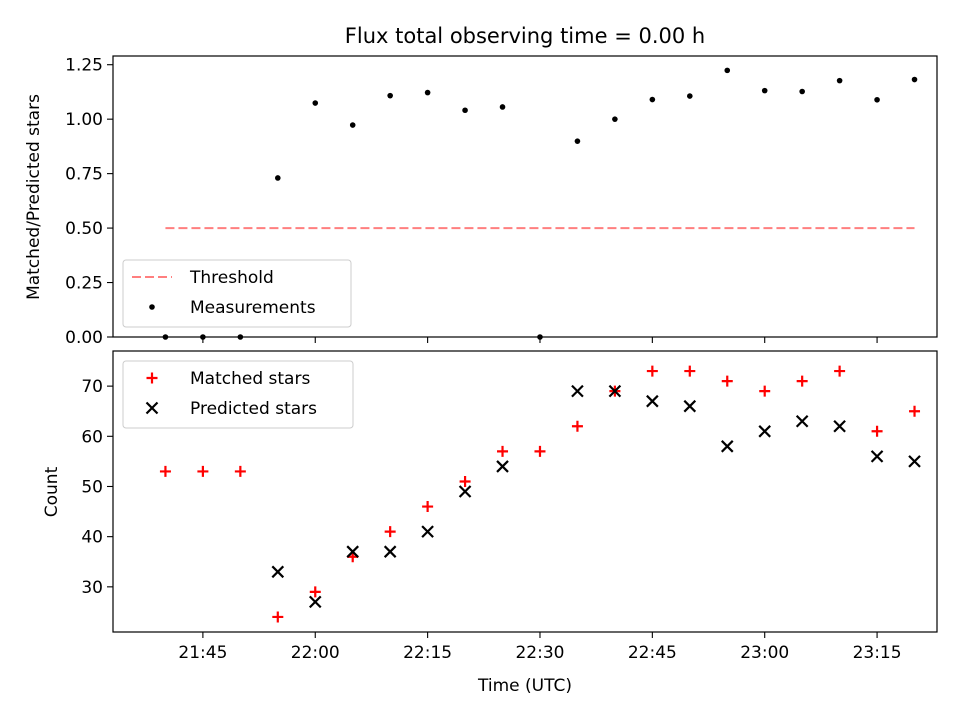  Describe the element at coordinates (84, 120) in the screenshot. I see `y-tick-label: 1.00` at that location.